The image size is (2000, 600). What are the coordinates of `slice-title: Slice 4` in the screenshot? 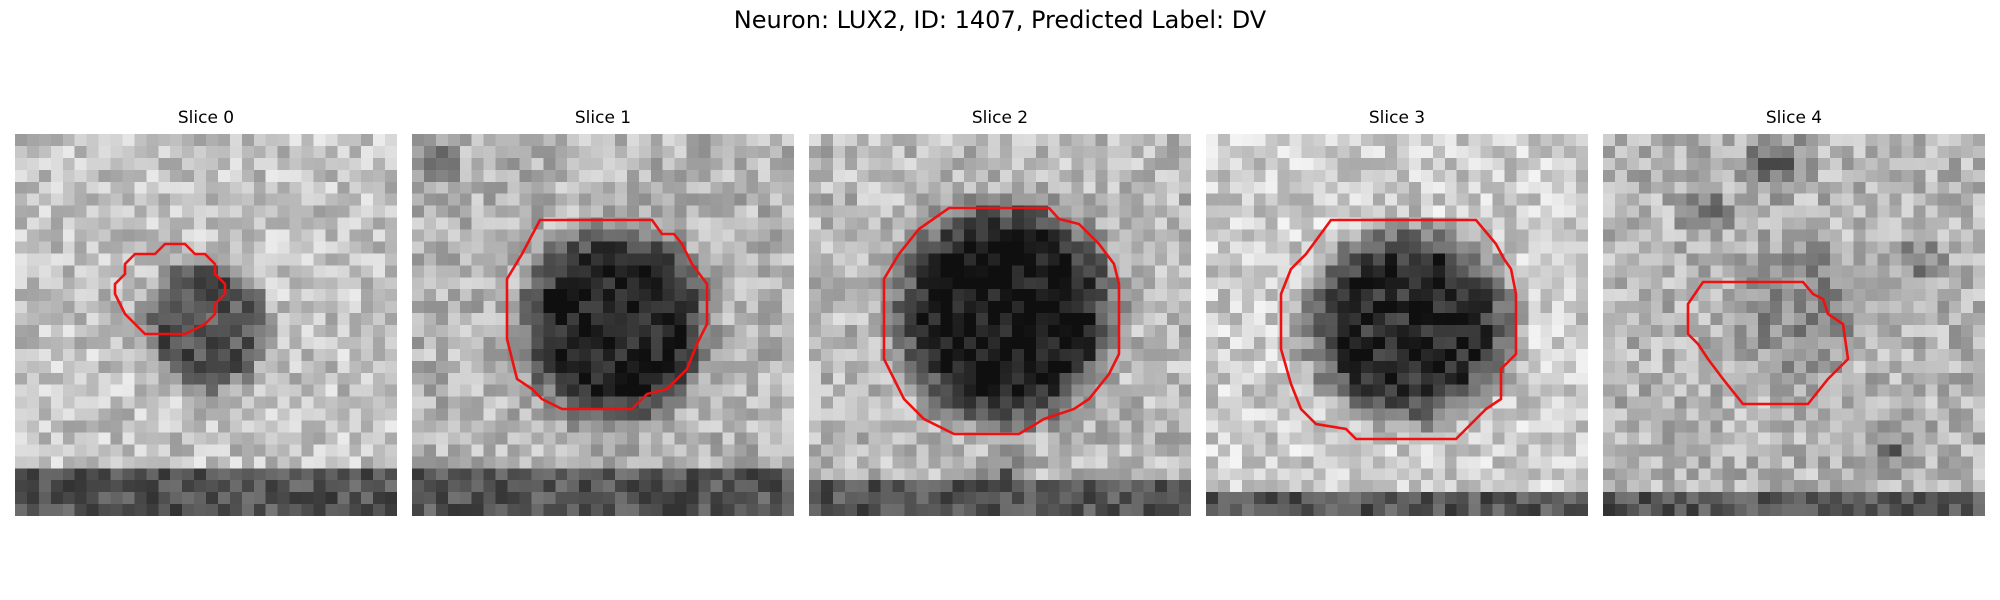 It's located at (1794, 118).